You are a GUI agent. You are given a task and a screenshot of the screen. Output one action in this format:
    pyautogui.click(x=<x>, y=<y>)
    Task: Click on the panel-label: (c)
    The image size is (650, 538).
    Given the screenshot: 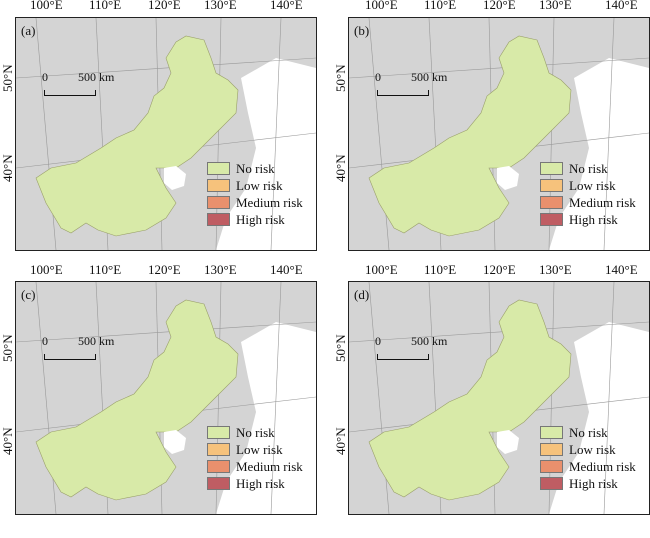 What is the action you would take?
    pyautogui.click(x=28, y=294)
    